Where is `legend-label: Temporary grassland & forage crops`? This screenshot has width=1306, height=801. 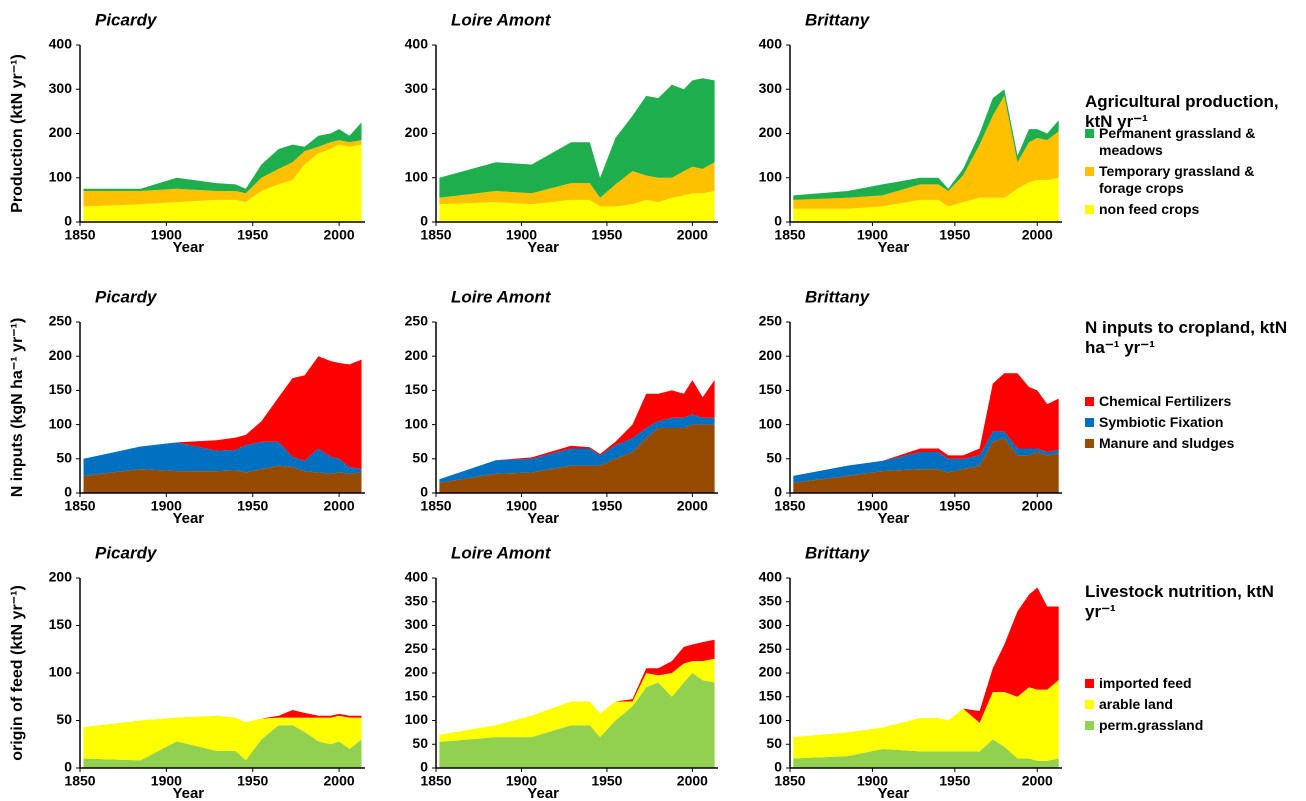
legend-label: Temporary grassland & forage crops is located at coordinates (1177, 179).